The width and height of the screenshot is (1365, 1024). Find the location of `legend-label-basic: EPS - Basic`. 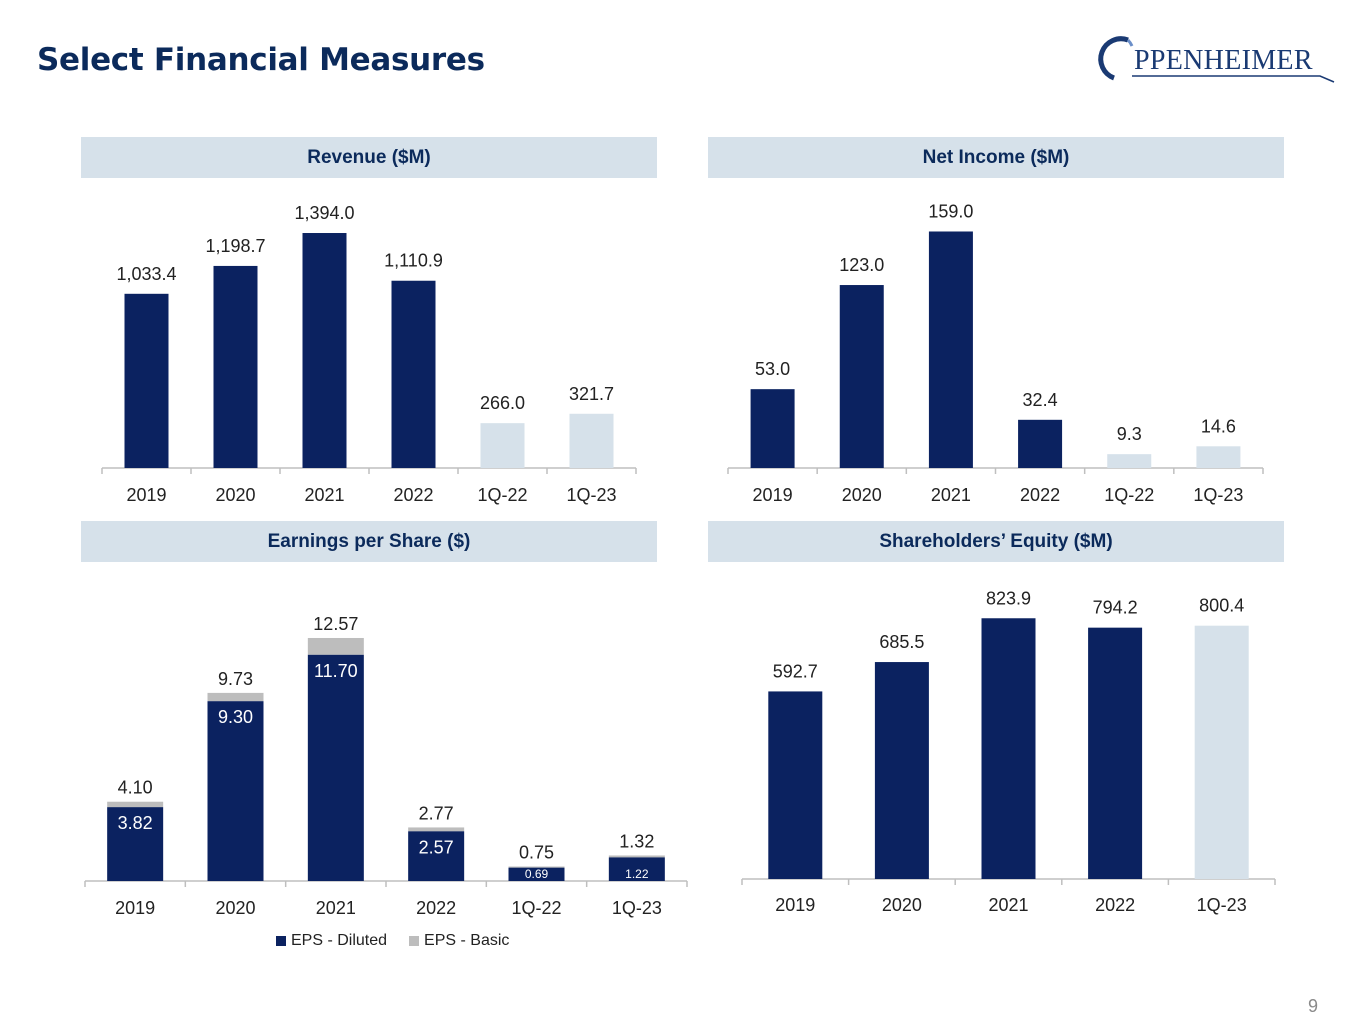

legend-label-basic: EPS - Basic is located at coordinates (467, 940).